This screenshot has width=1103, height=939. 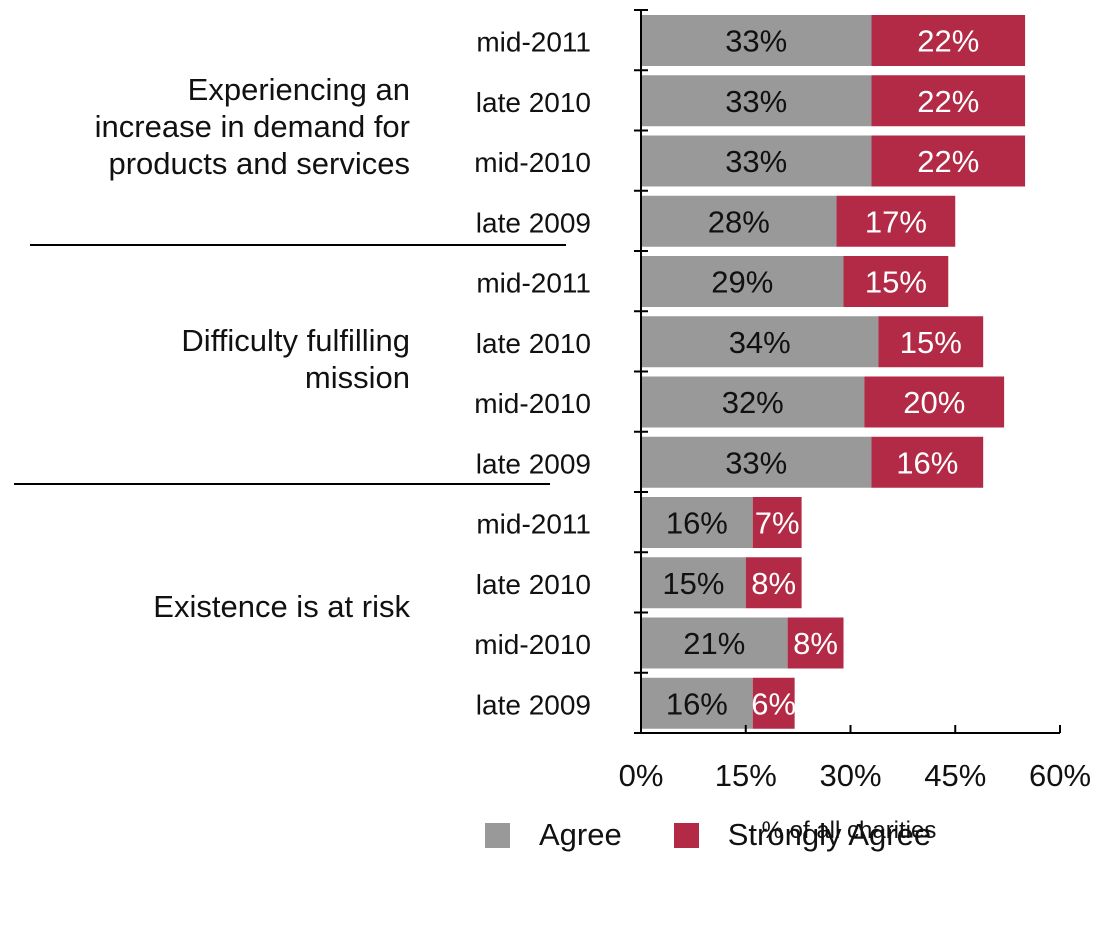 I want to click on x-axis-title: % of all charities, so click(x=849, y=830).